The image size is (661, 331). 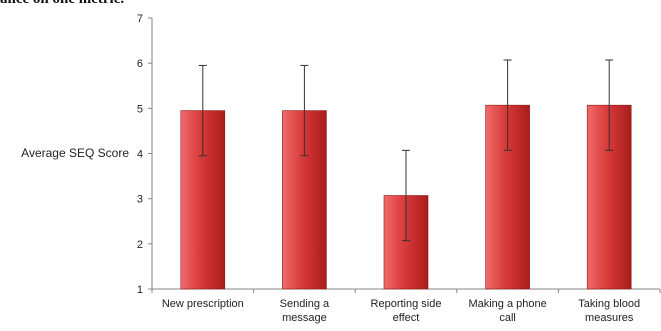 What do you see at coordinates (140, 155) in the screenshot?
I see `y-tick-label: 4` at bounding box center [140, 155].